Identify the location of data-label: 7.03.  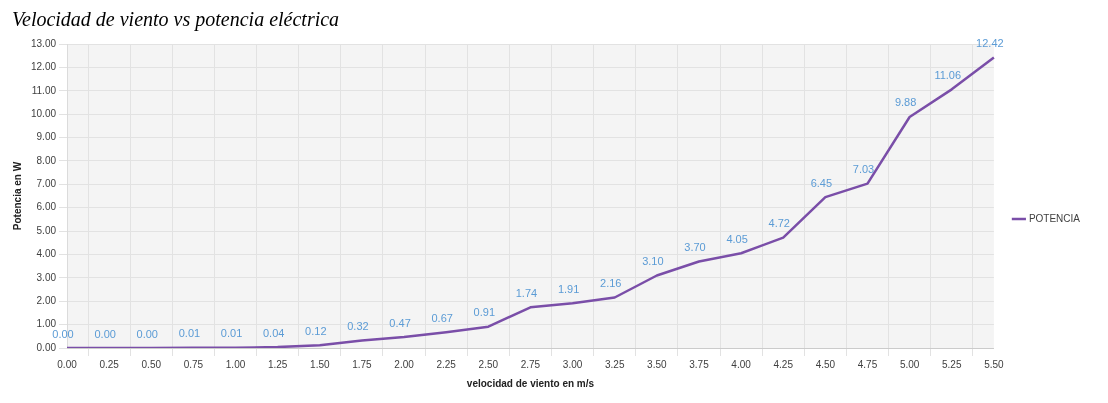
(863, 169).